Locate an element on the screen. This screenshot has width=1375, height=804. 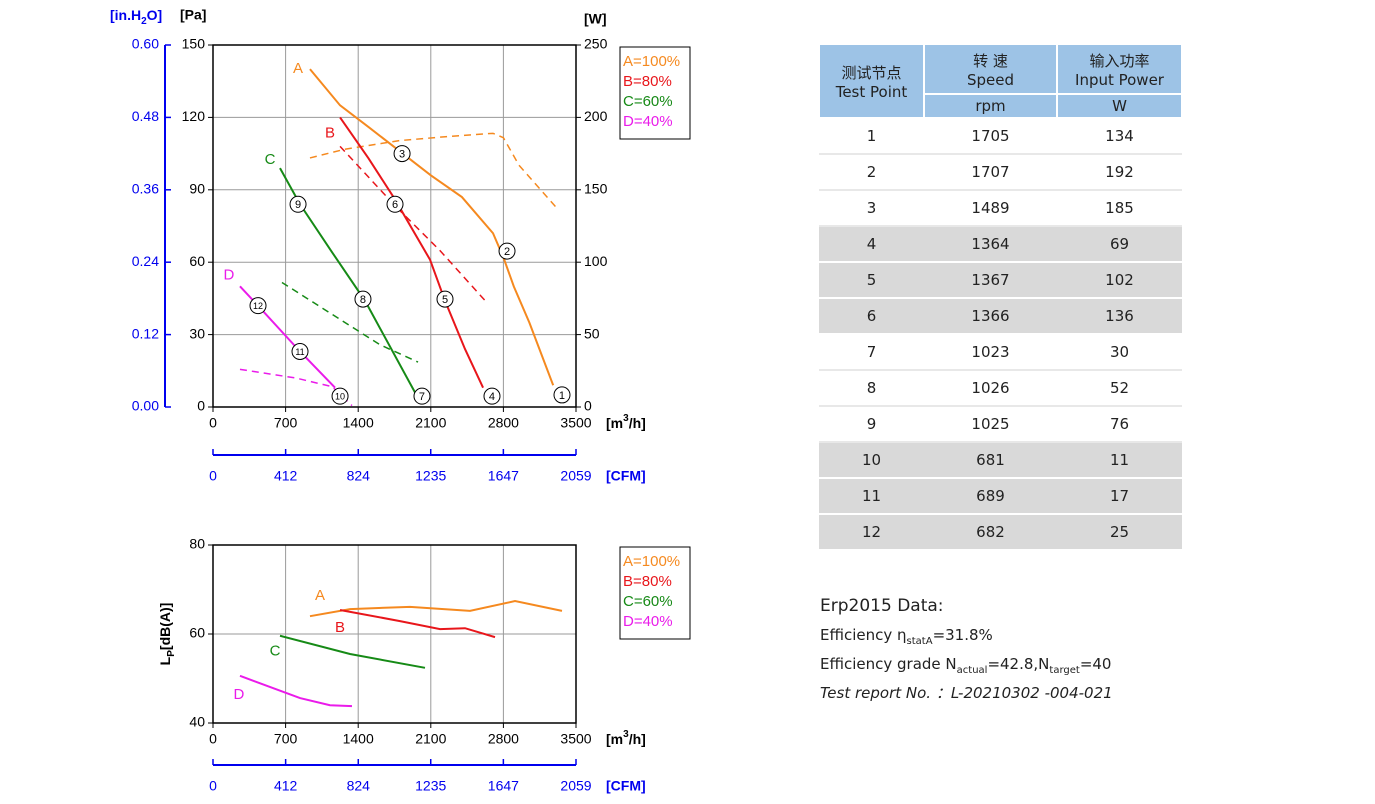
alt-y-axis-label: [in.H2O] is located at coordinates (136, 17).